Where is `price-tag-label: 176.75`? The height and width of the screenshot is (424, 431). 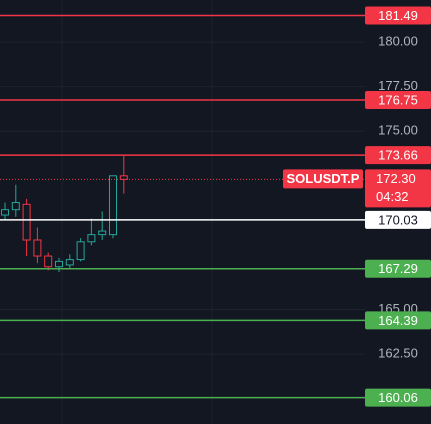
price-tag-label: 176.75 is located at coordinates (398, 99).